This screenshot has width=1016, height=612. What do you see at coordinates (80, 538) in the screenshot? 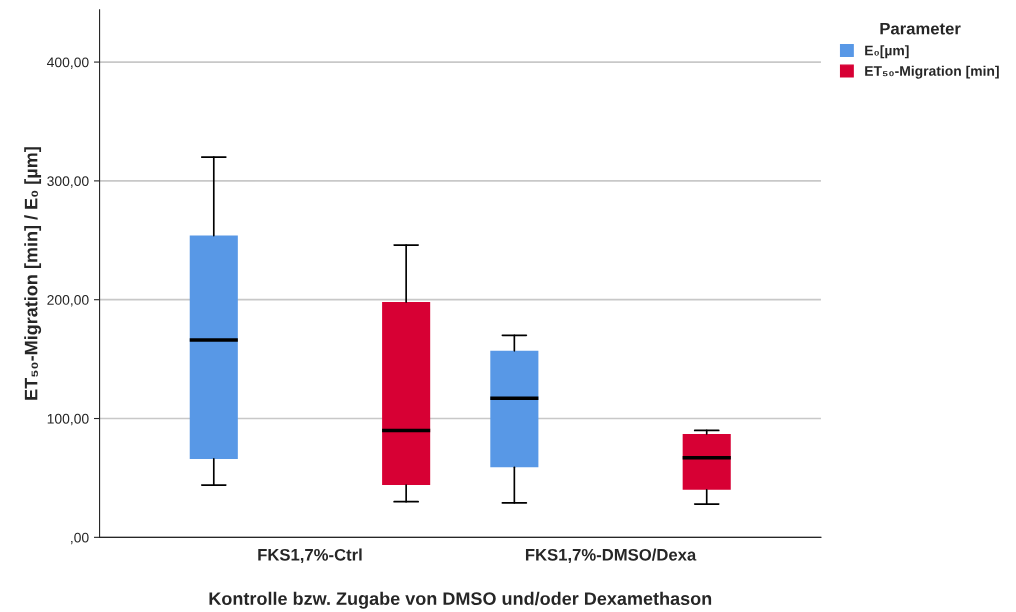
I see `y-tick-label: ,00` at bounding box center [80, 538].